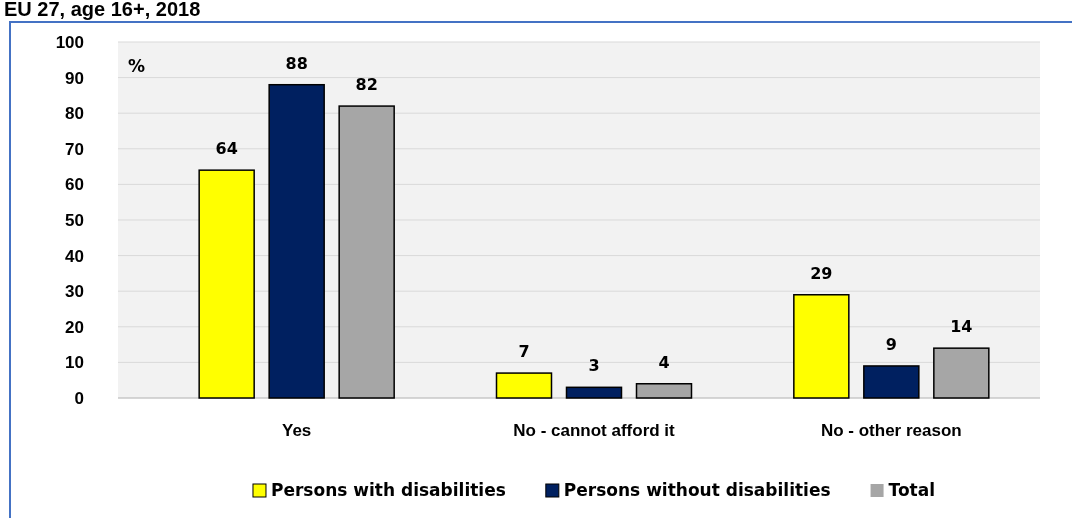  Describe the element at coordinates (296, 63) in the screenshot. I see `data-label: 88` at that location.